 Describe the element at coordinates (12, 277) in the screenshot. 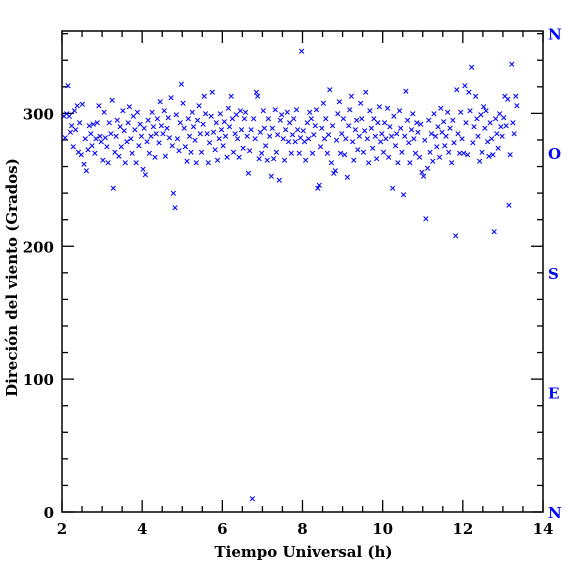

I see `y-axis-label: Direción del viento (Grados)` at that location.